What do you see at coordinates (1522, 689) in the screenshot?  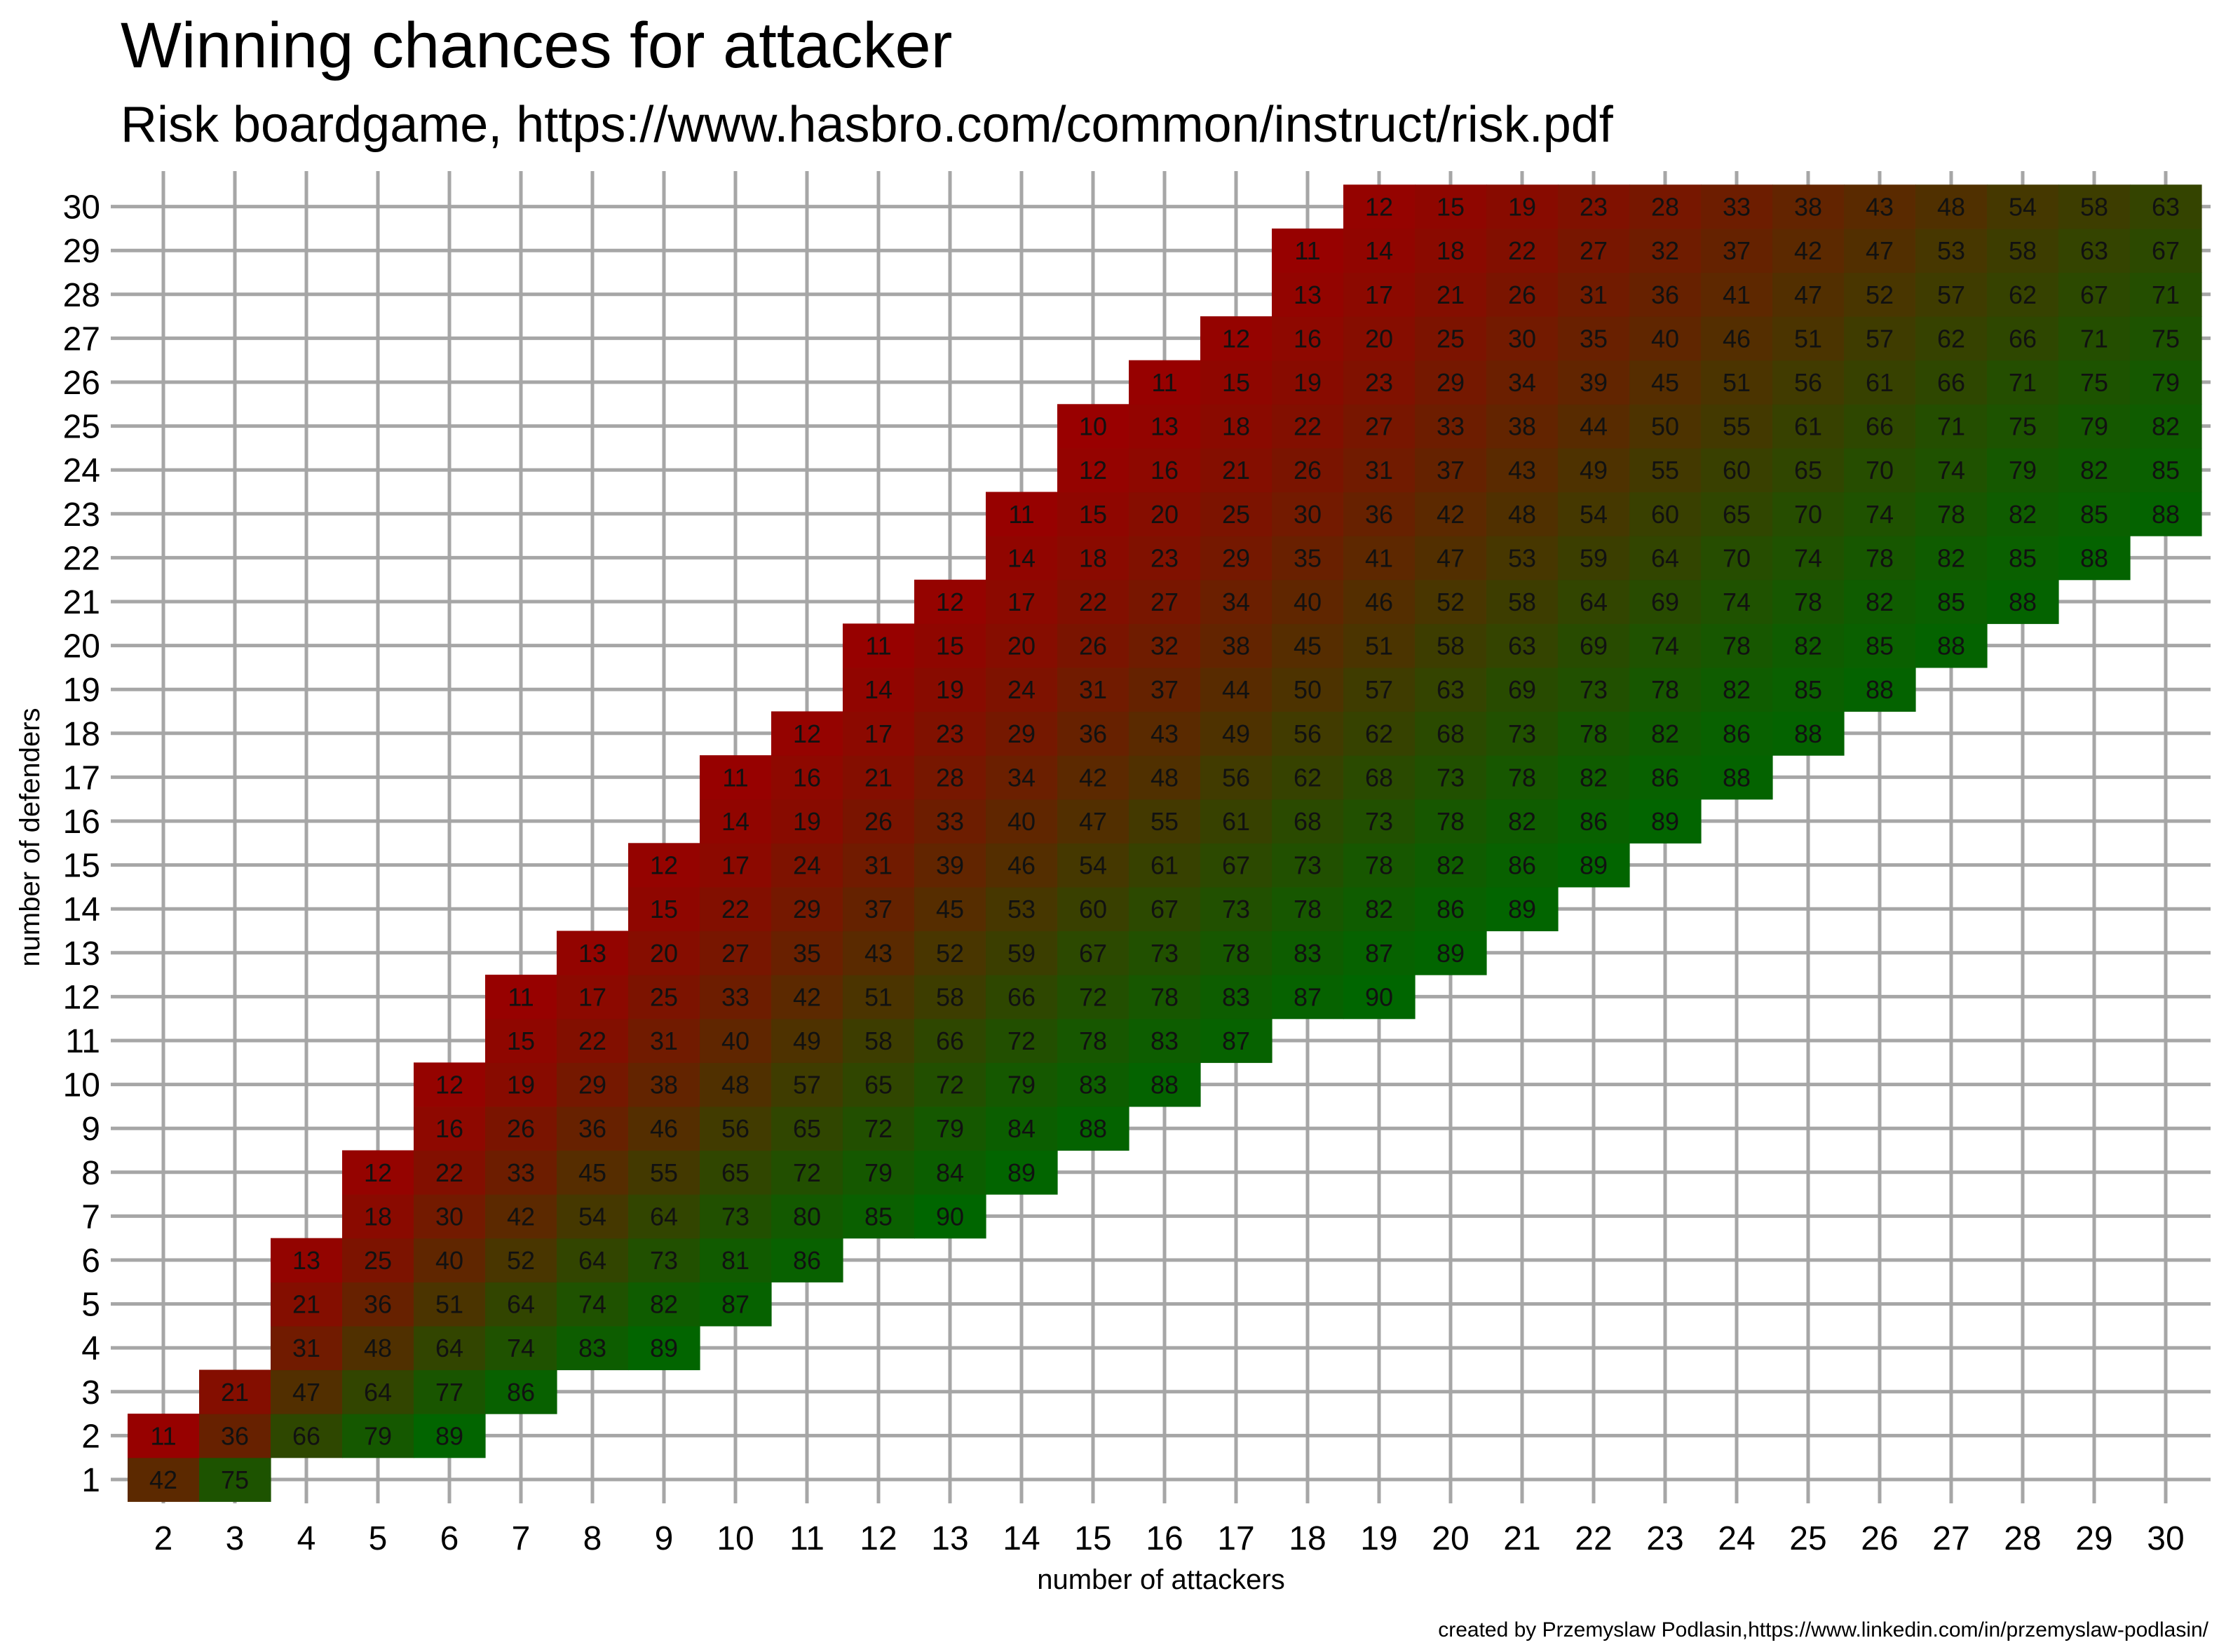 I see `cell-label-21-19: 69` at bounding box center [1522, 689].